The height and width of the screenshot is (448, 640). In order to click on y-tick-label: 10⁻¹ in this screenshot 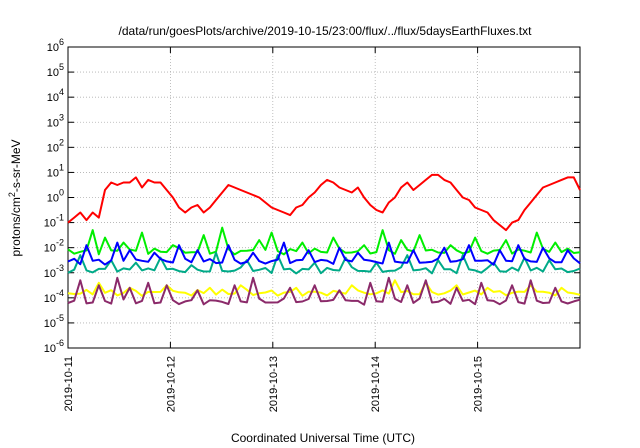, I will do `click(54, 221)`.